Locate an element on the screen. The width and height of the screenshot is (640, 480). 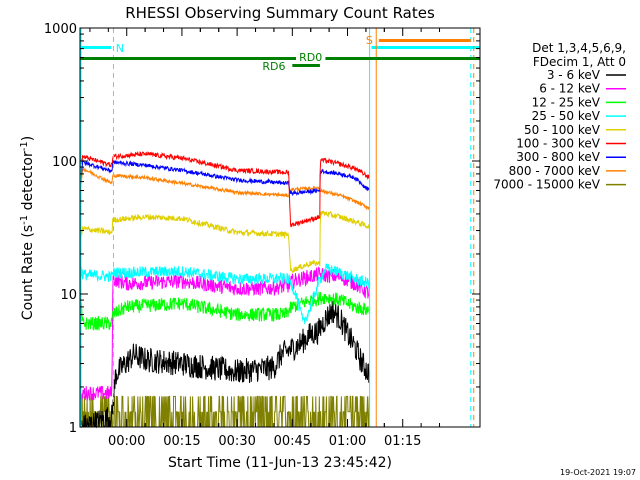
rd0-bar-right is located at coordinates (402, 58).